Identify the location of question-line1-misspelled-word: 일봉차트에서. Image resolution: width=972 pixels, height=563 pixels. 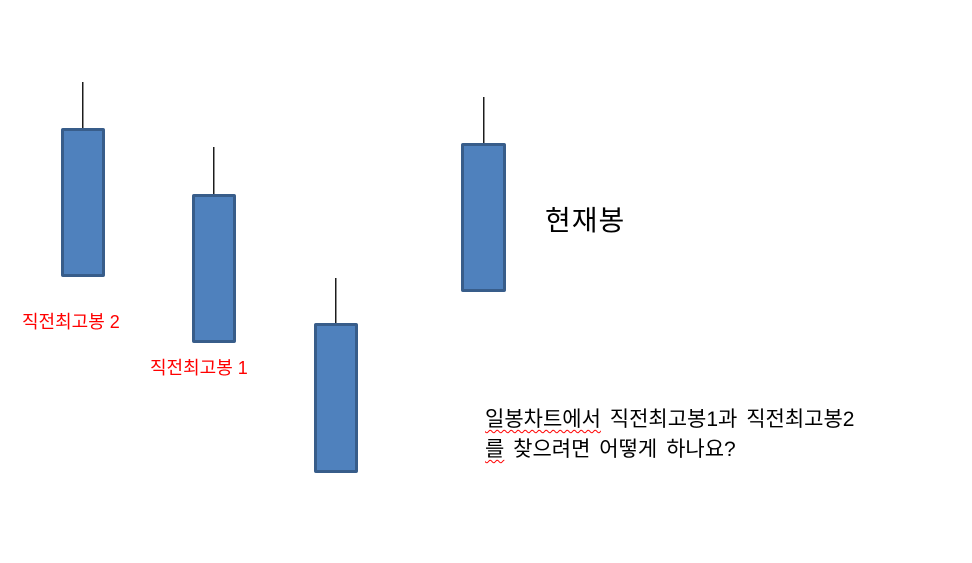
(543, 419).